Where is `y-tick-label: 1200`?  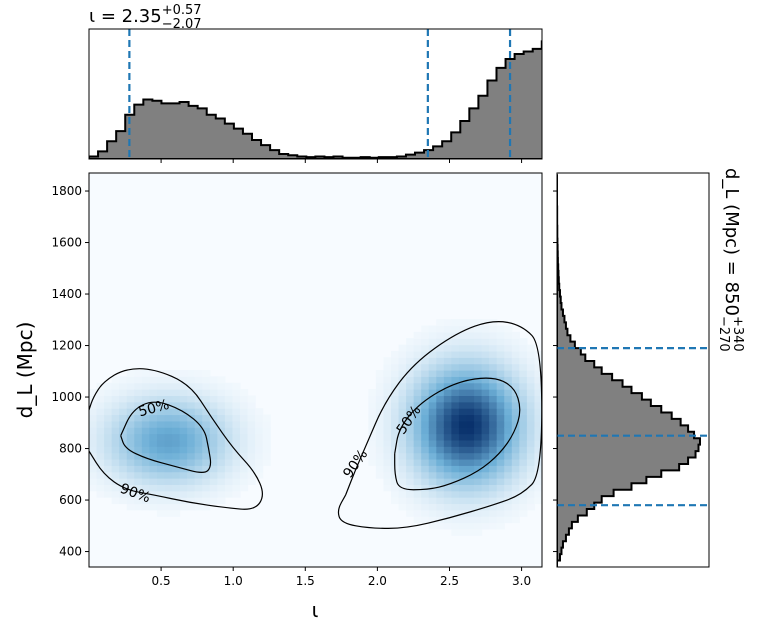
y-tick-label: 1200 is located at coordinates (66, 346).